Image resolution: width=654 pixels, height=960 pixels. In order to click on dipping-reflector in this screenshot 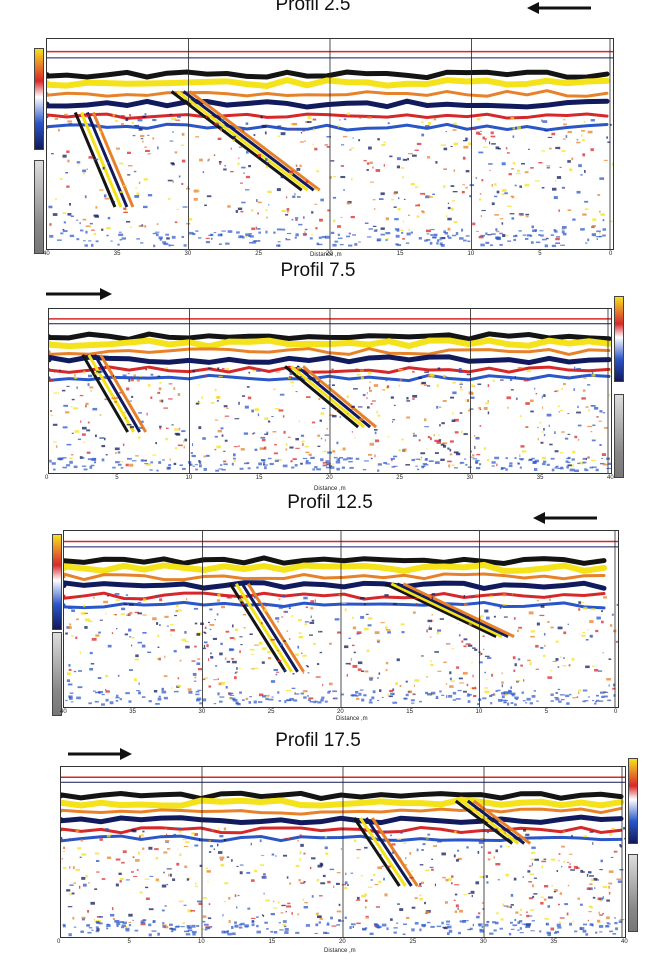, I will do `click(440, 610)`.